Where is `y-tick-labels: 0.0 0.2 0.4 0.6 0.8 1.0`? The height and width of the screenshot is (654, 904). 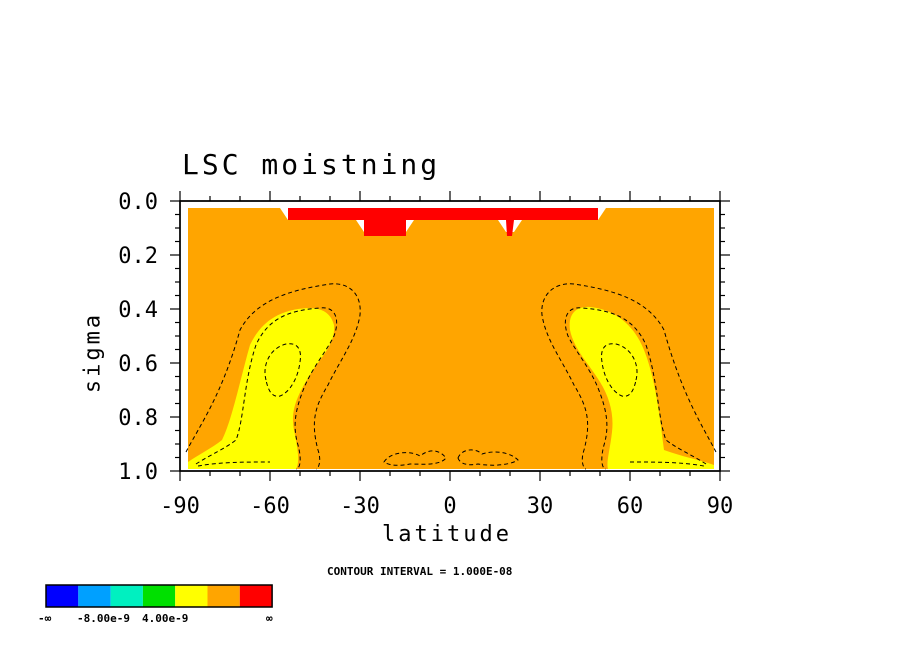
y-tick-labels: 0.0 0.2 0.4 0.6 0.8 1.0 is located at coordinates (138, 337).